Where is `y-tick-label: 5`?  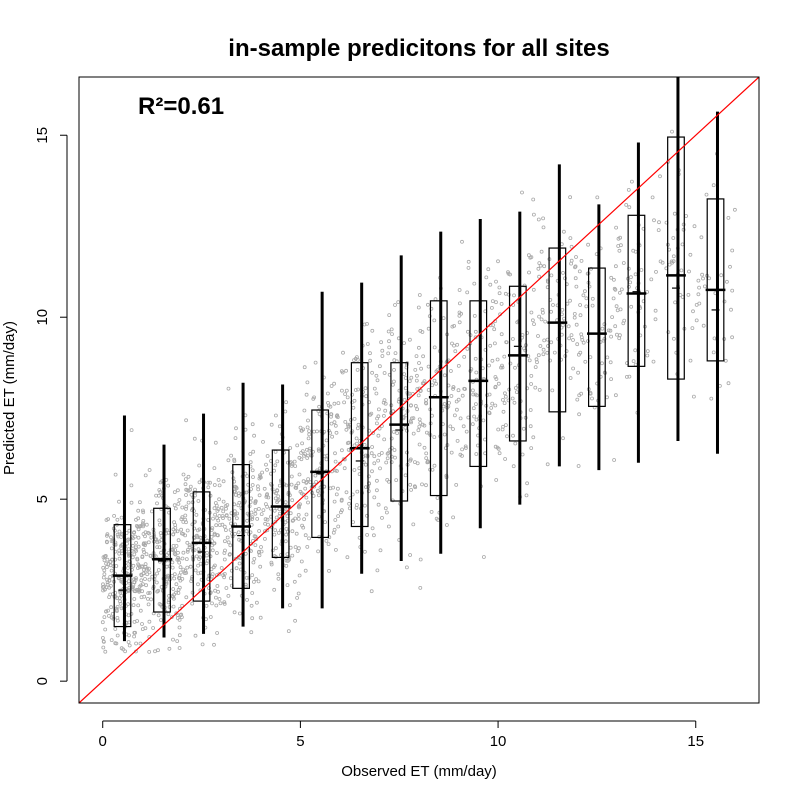
y-tick-label: 5 is located at coordinates (42, 499).